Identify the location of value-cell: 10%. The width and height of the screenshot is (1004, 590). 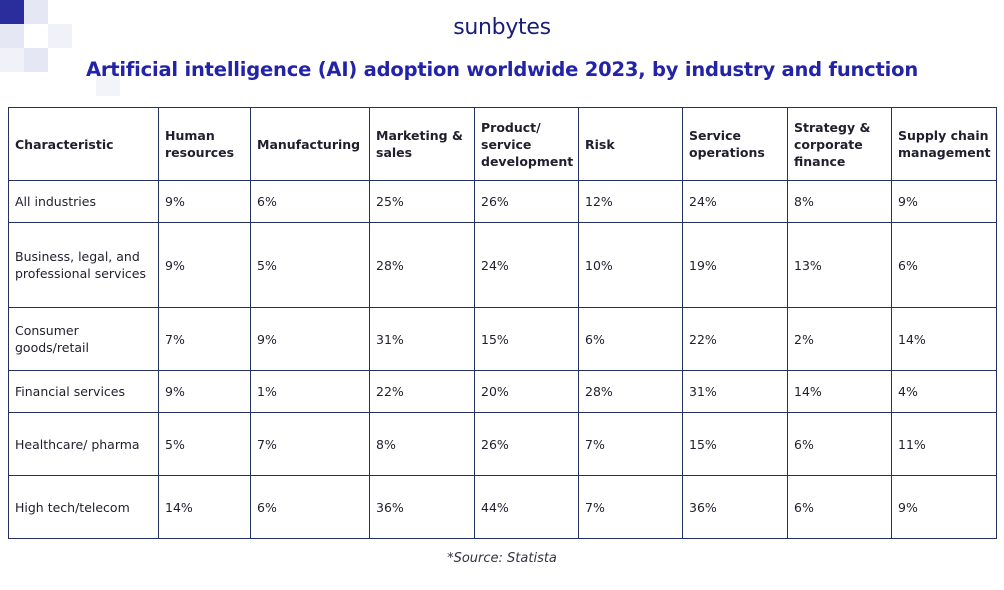
(630, 265).